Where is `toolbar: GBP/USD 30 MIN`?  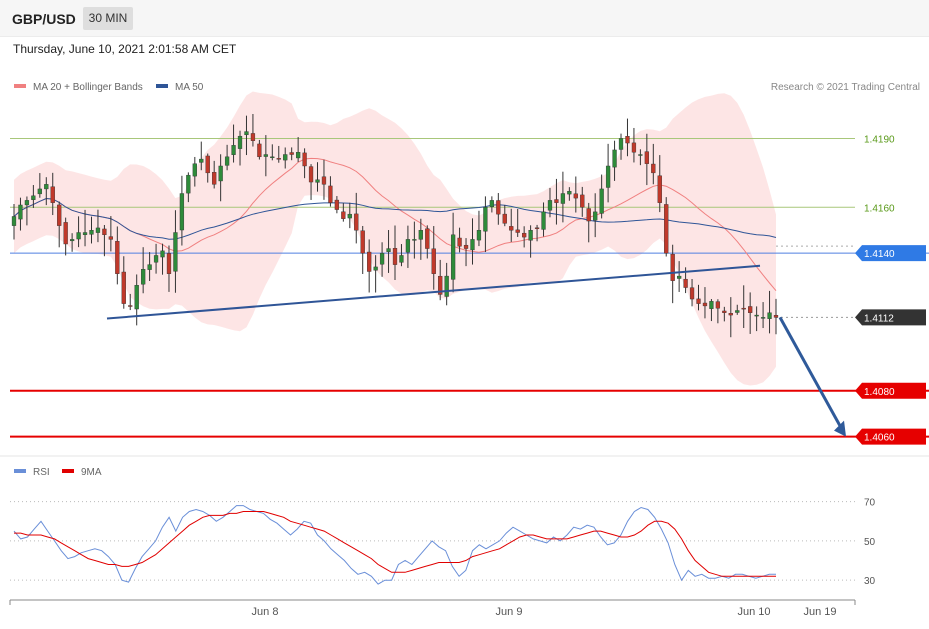
toolbar: GBP/USD 30 MIN is located at coordinates (464, 18).